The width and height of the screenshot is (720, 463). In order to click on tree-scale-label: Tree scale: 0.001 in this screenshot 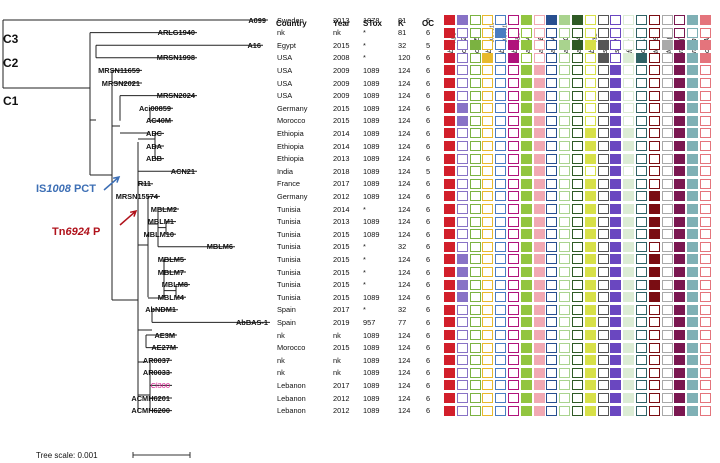, I will do `click(67, 455)`.